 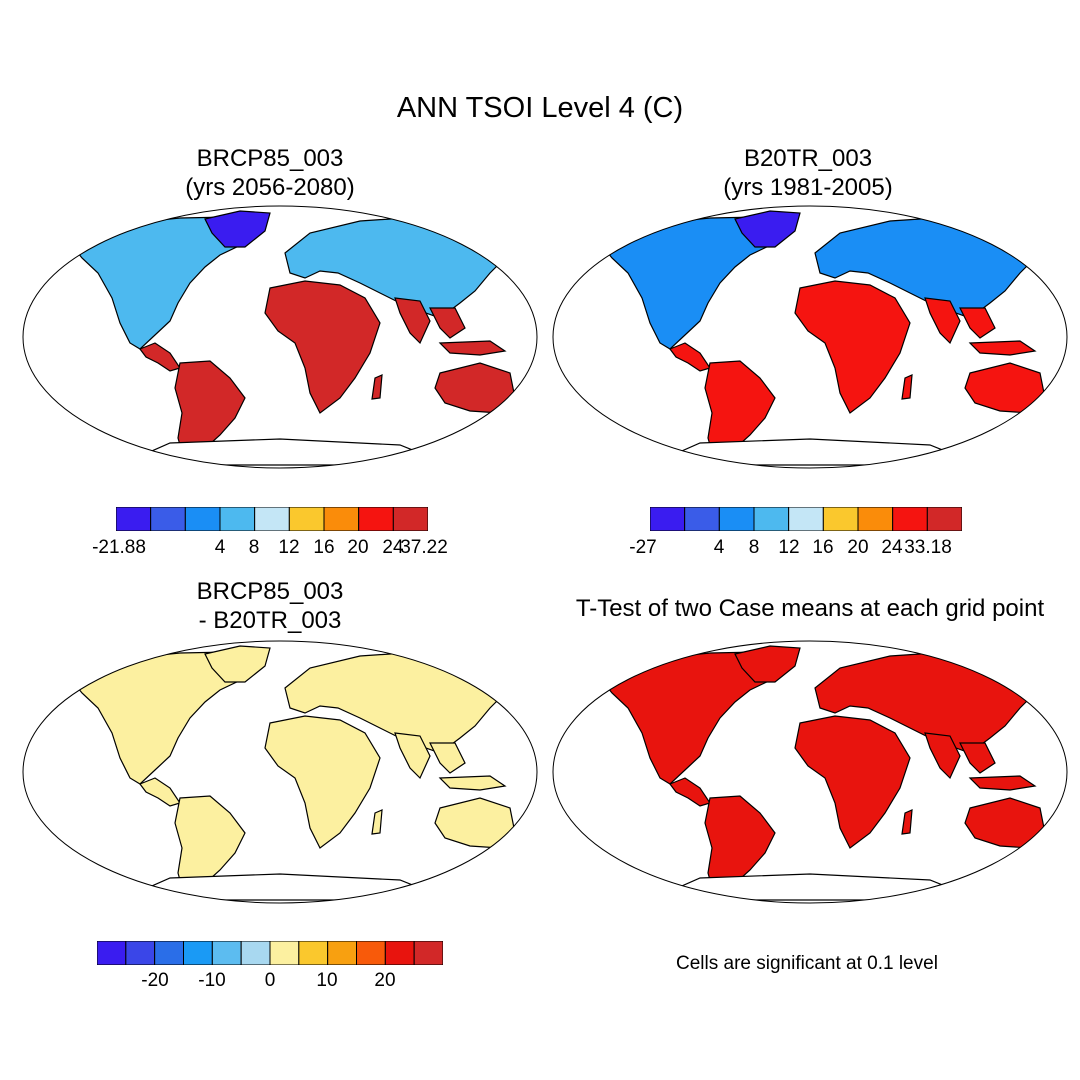 I want to click on colorbar-control-label: 20, so click(x=858, y=547).